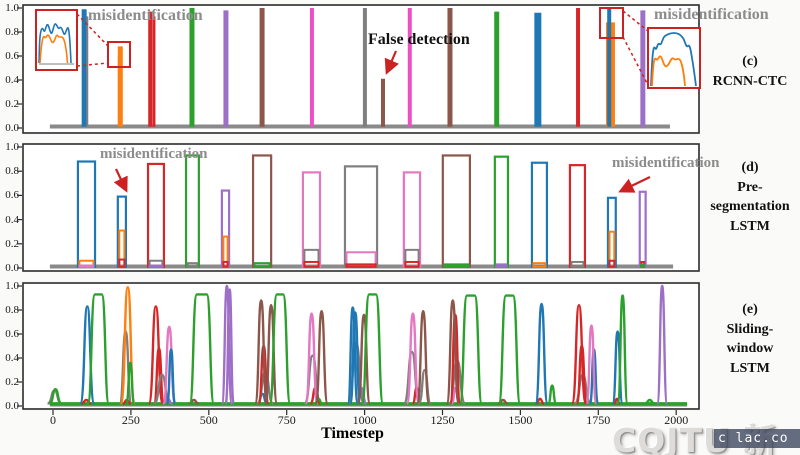 The width and height of the screenshot is (800, 455). I want to click on x-tick-label: 2000, so click(676, 420).